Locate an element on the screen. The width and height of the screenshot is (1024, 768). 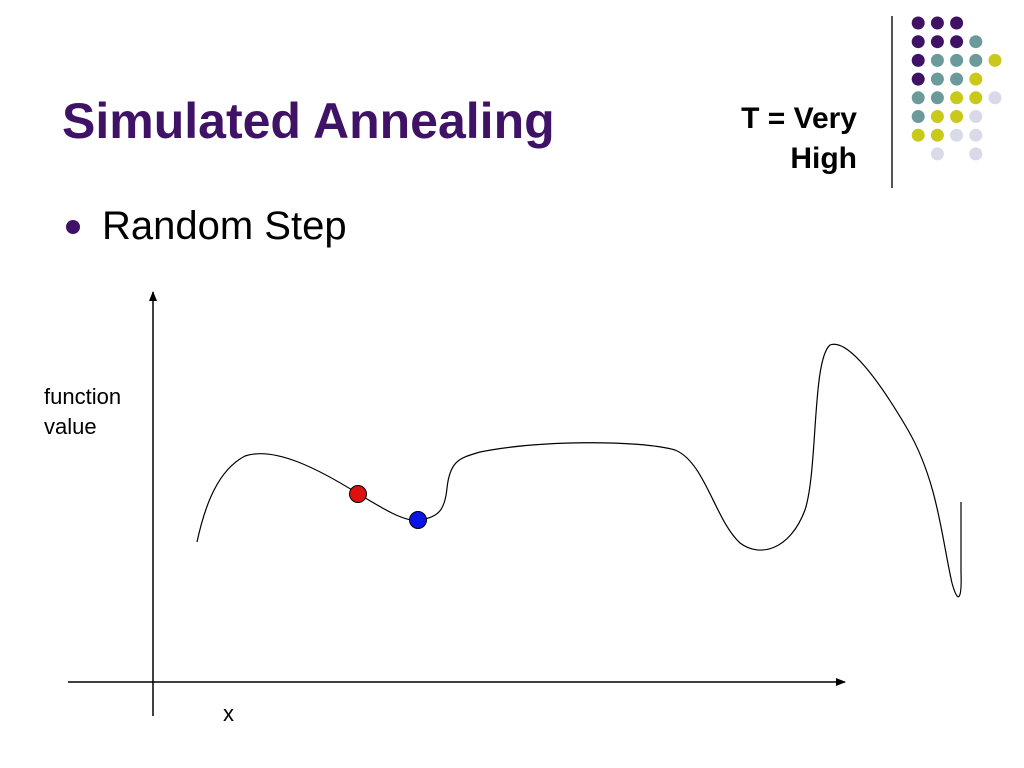
slide-title: Simulated Annealing is located at coordinates (308, 121).